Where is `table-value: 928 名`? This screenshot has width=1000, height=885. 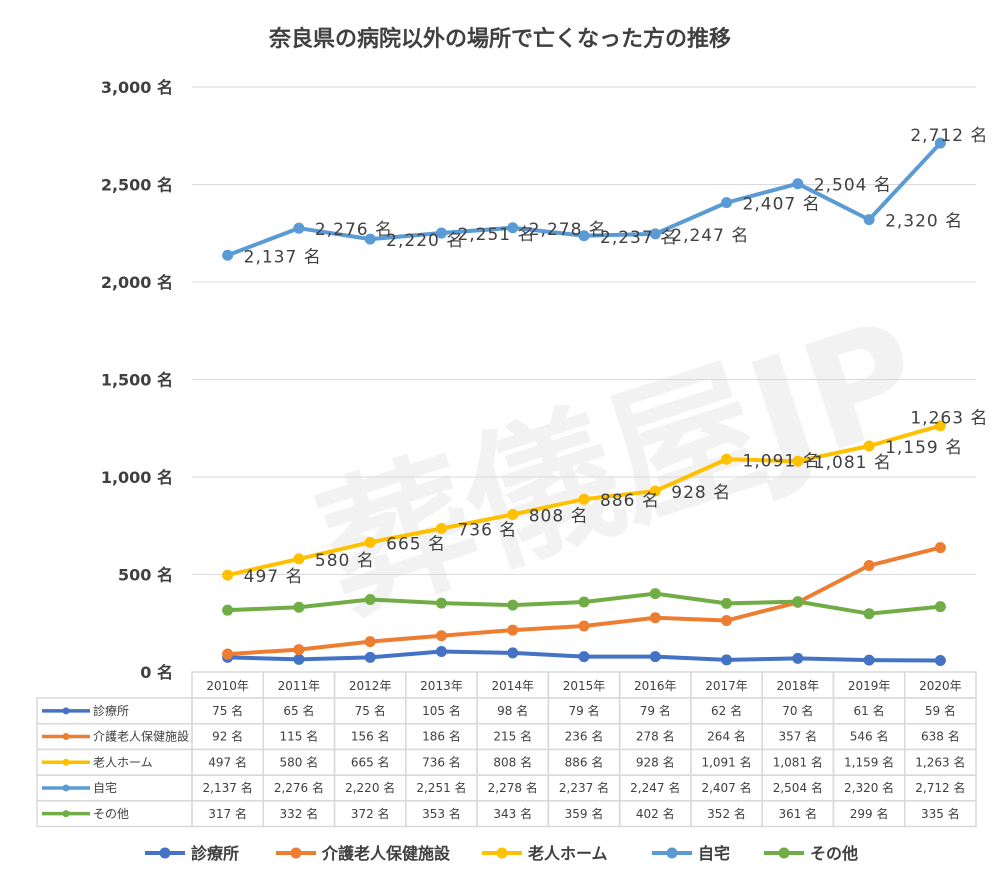
table-value: 928 名 is located at coordinates (655, 761).